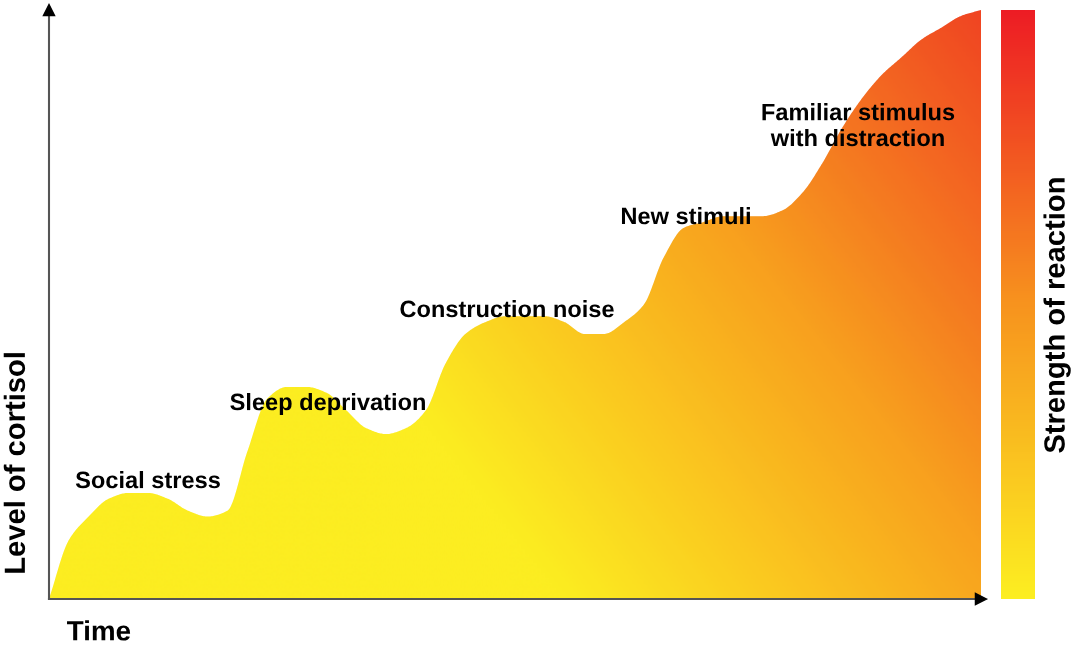 This screenshot has height=650, width=1080. What do you see at coordinates (14, 463) in the screenshot?
I see `y-axis-title: Level of cortisol` at bounding box center [14, 463].